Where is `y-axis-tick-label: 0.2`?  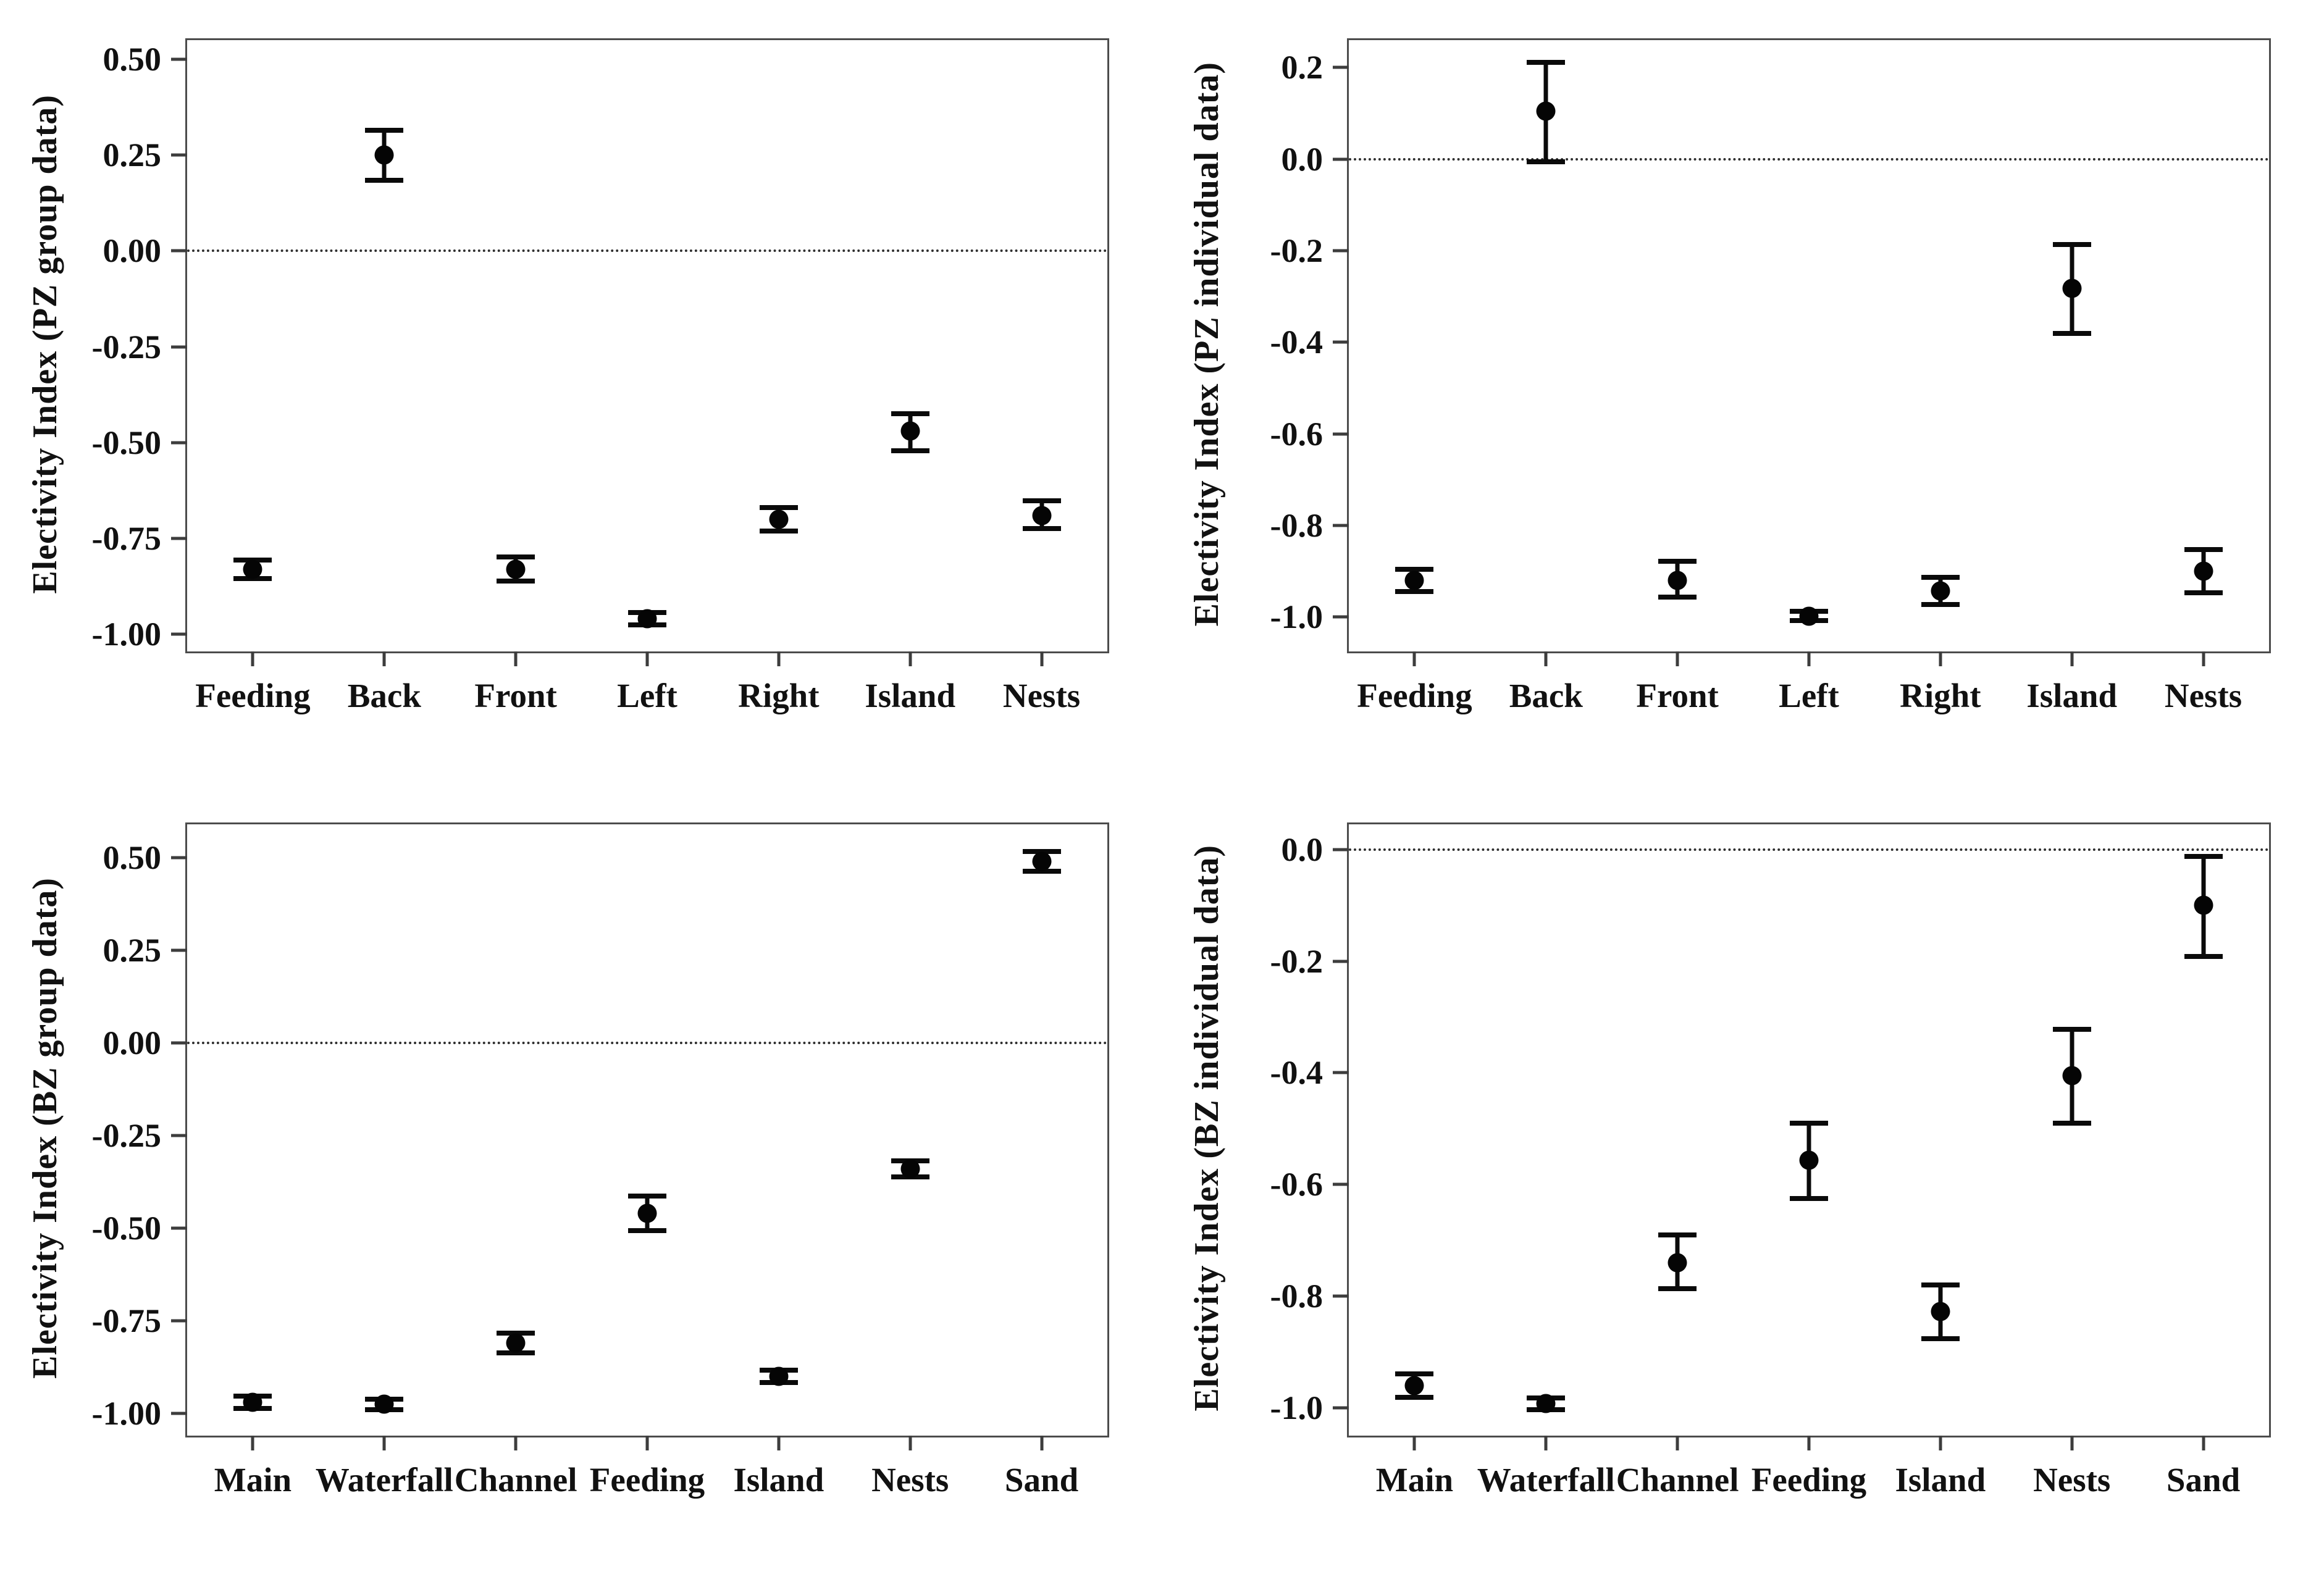 y-axis-tick-label: 0.2 is located at coordinates (1302, 67).